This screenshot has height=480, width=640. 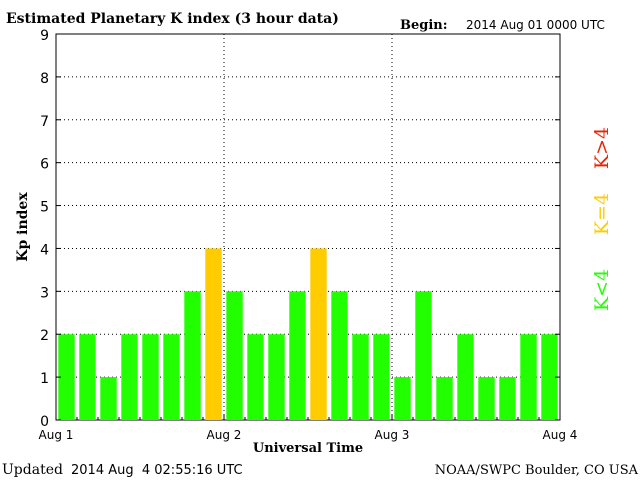 I want to click on y-tick-label: 1, so click(x=44, y=379).